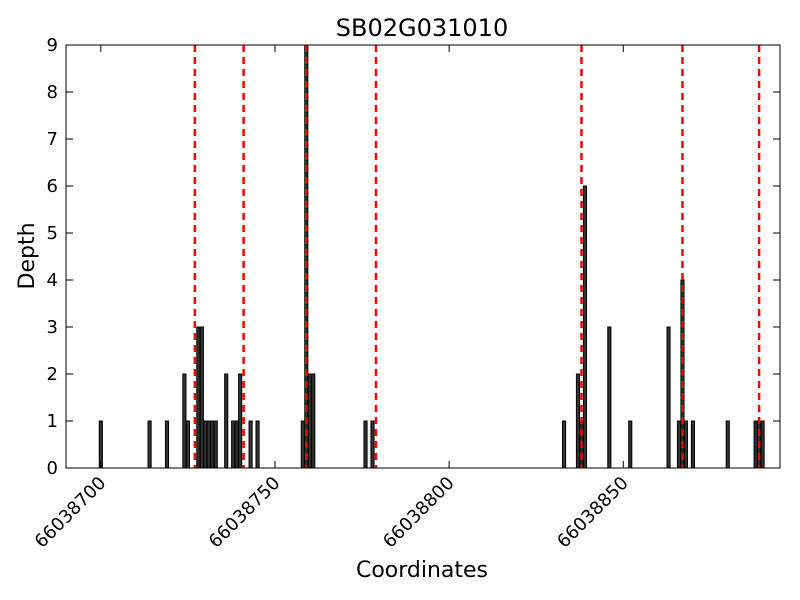  I want to click on y-tick-label: 2, so click(52, 374).